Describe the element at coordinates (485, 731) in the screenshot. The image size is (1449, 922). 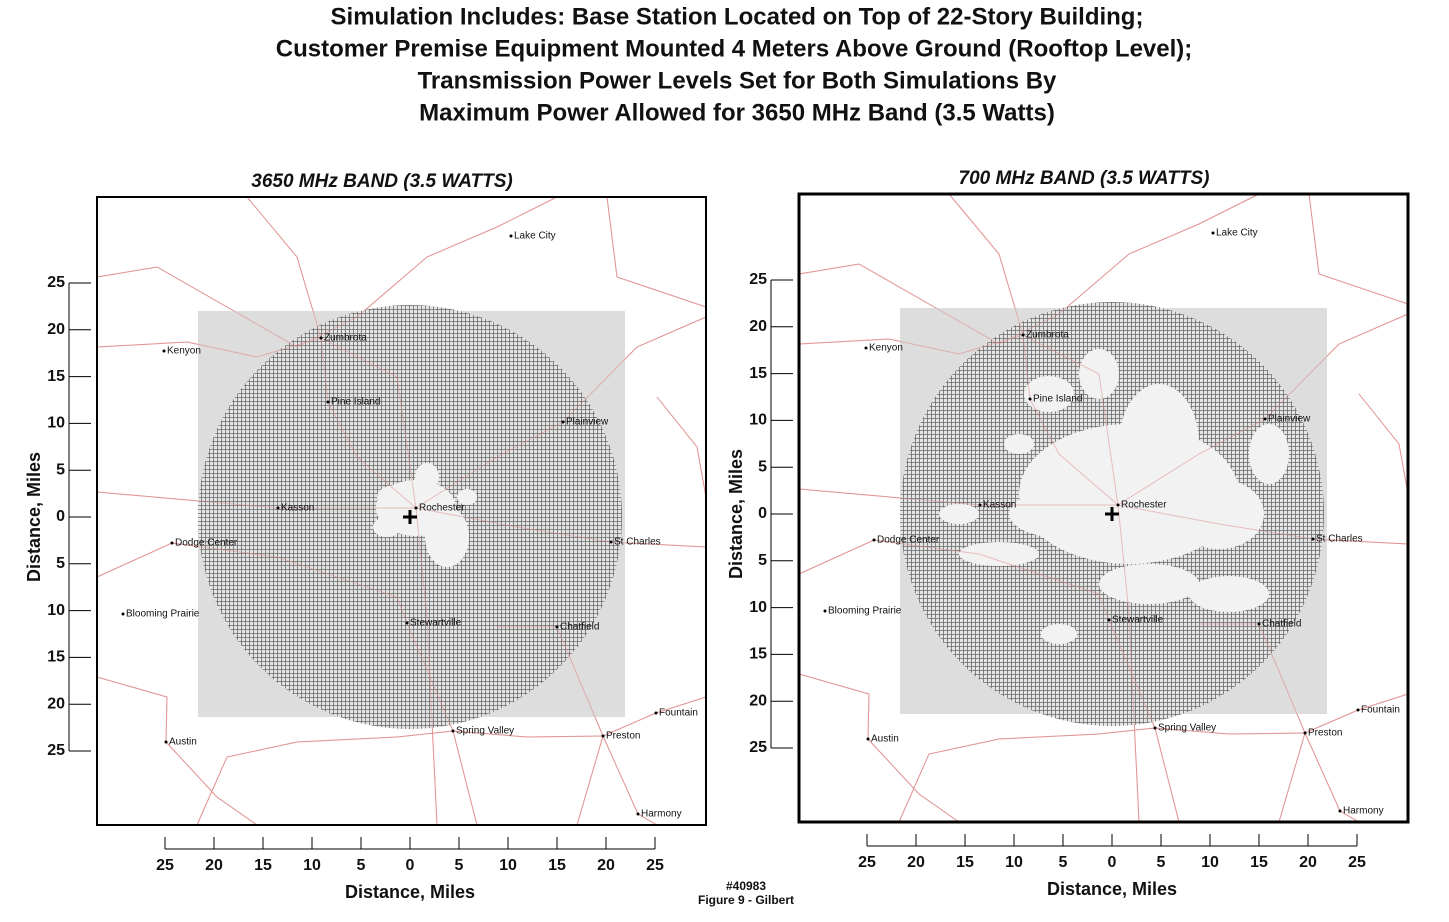
I see `town-label: Spring Valley` at that location.